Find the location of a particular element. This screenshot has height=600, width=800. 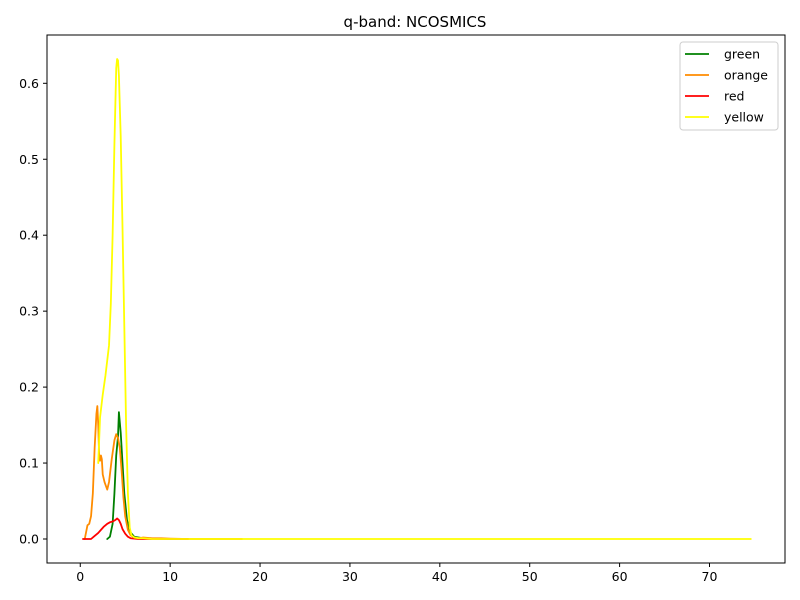

x-tick-label: 40 is located at coordinates (440, 576).